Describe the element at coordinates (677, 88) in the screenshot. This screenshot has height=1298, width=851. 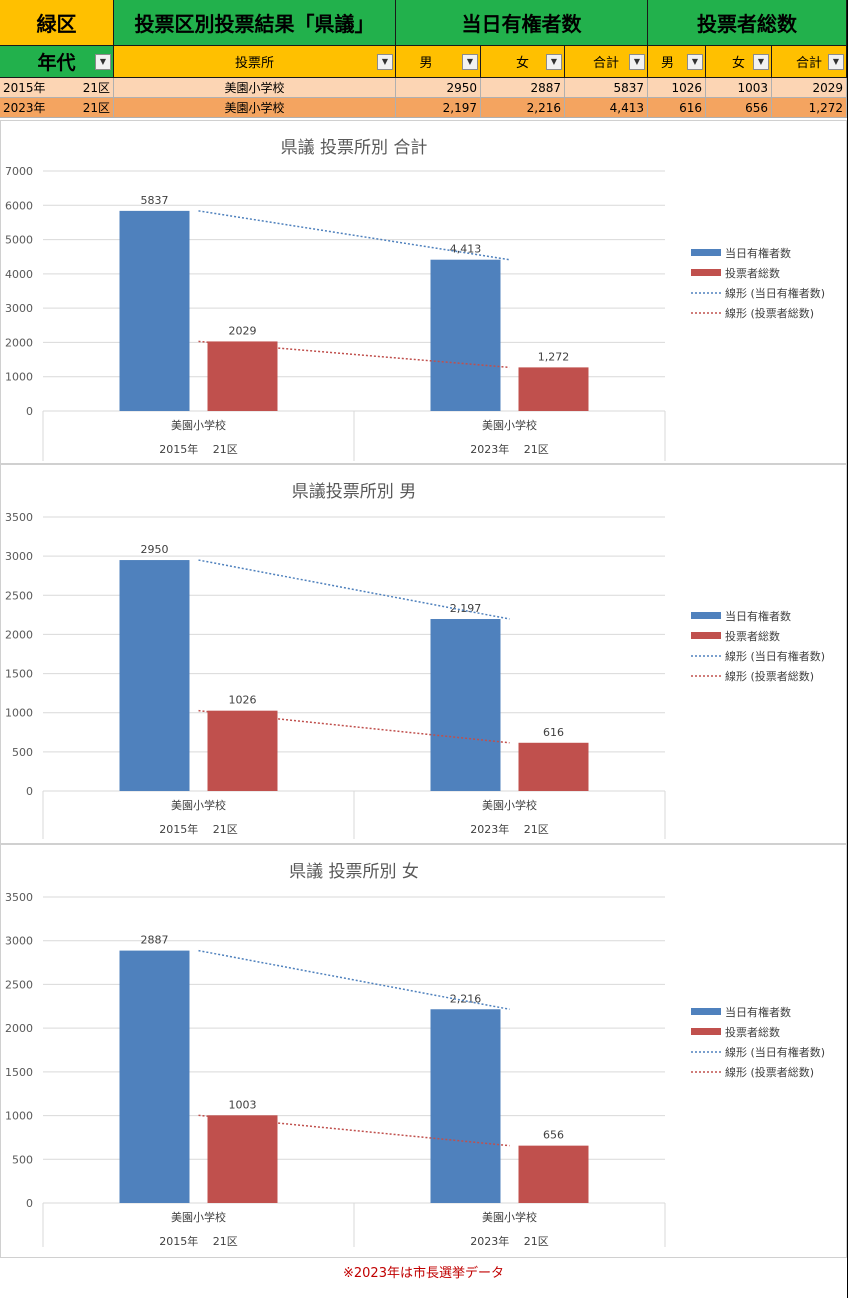
I see `voters-male-cell: 1026` at that location.